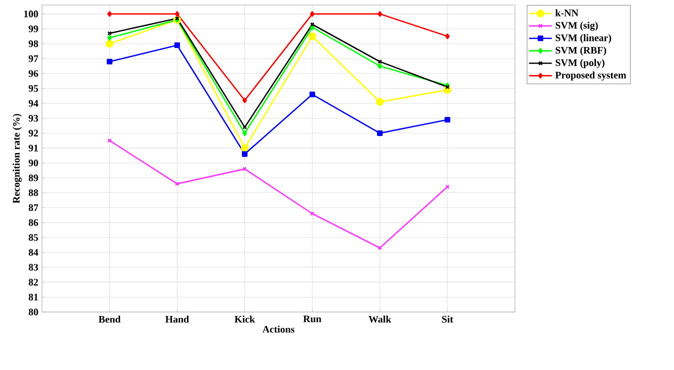 The image size is (674, 370). Describe the element at coordinates (33, 252) in the screenshot. I see `y-tick-label: 84` at that location.